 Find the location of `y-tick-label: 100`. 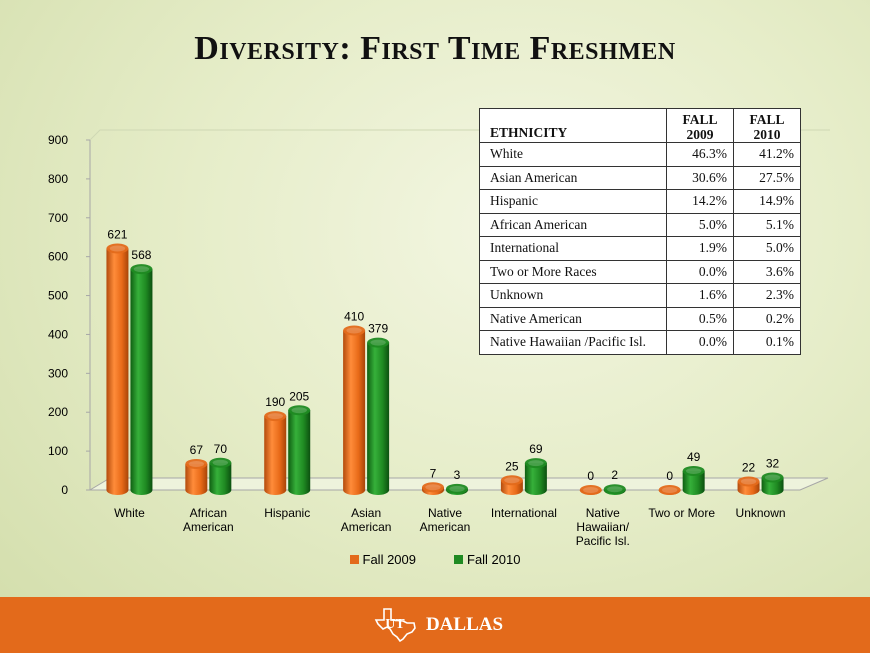

y-tick-label: 100 is located at coordinates (58, 451).